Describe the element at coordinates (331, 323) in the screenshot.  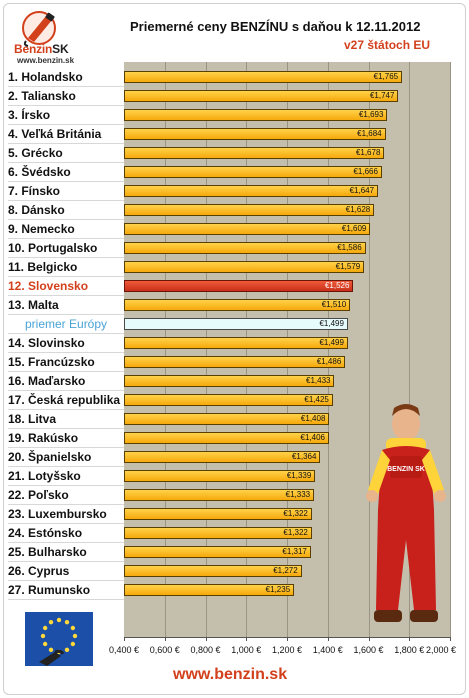
I see `data-label: €1,499` at that location.